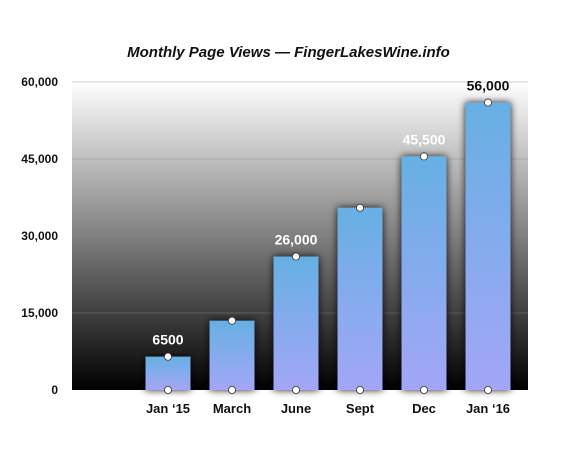  What do you see at coordinates (39, 159) in the screenshot?
I see `y-tick-label: 45,000` at bounding box center [39, 159].